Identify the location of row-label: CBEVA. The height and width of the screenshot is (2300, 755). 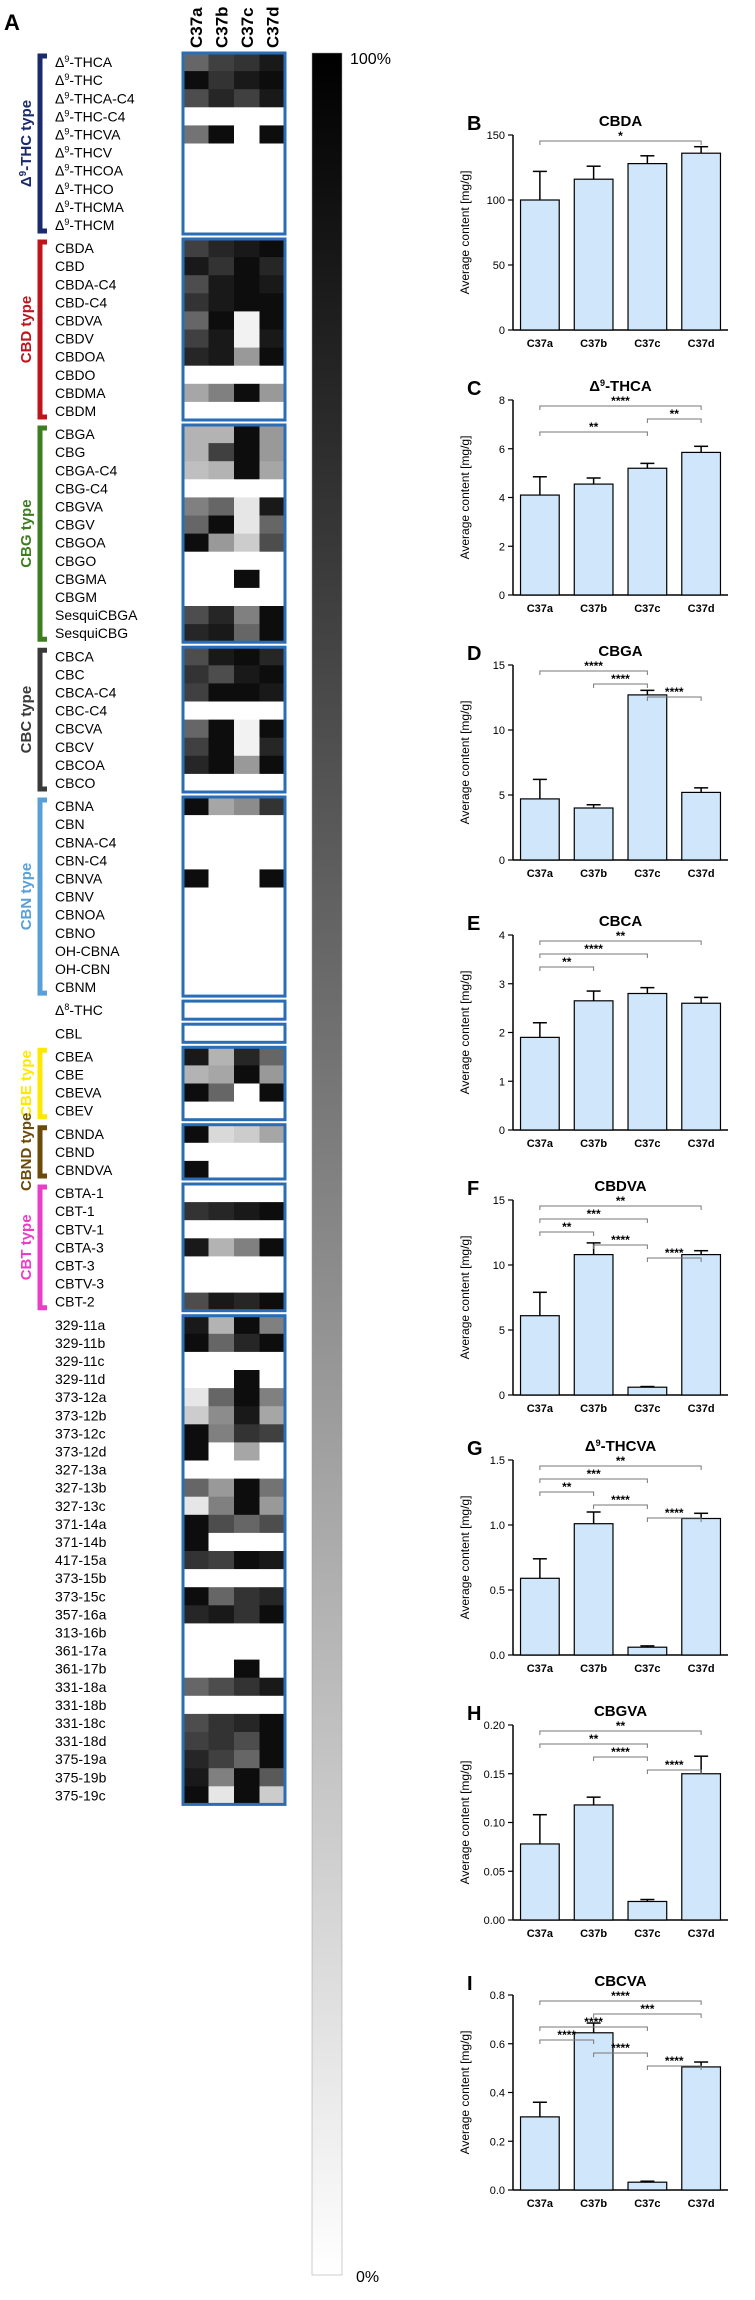
(78, 1093).